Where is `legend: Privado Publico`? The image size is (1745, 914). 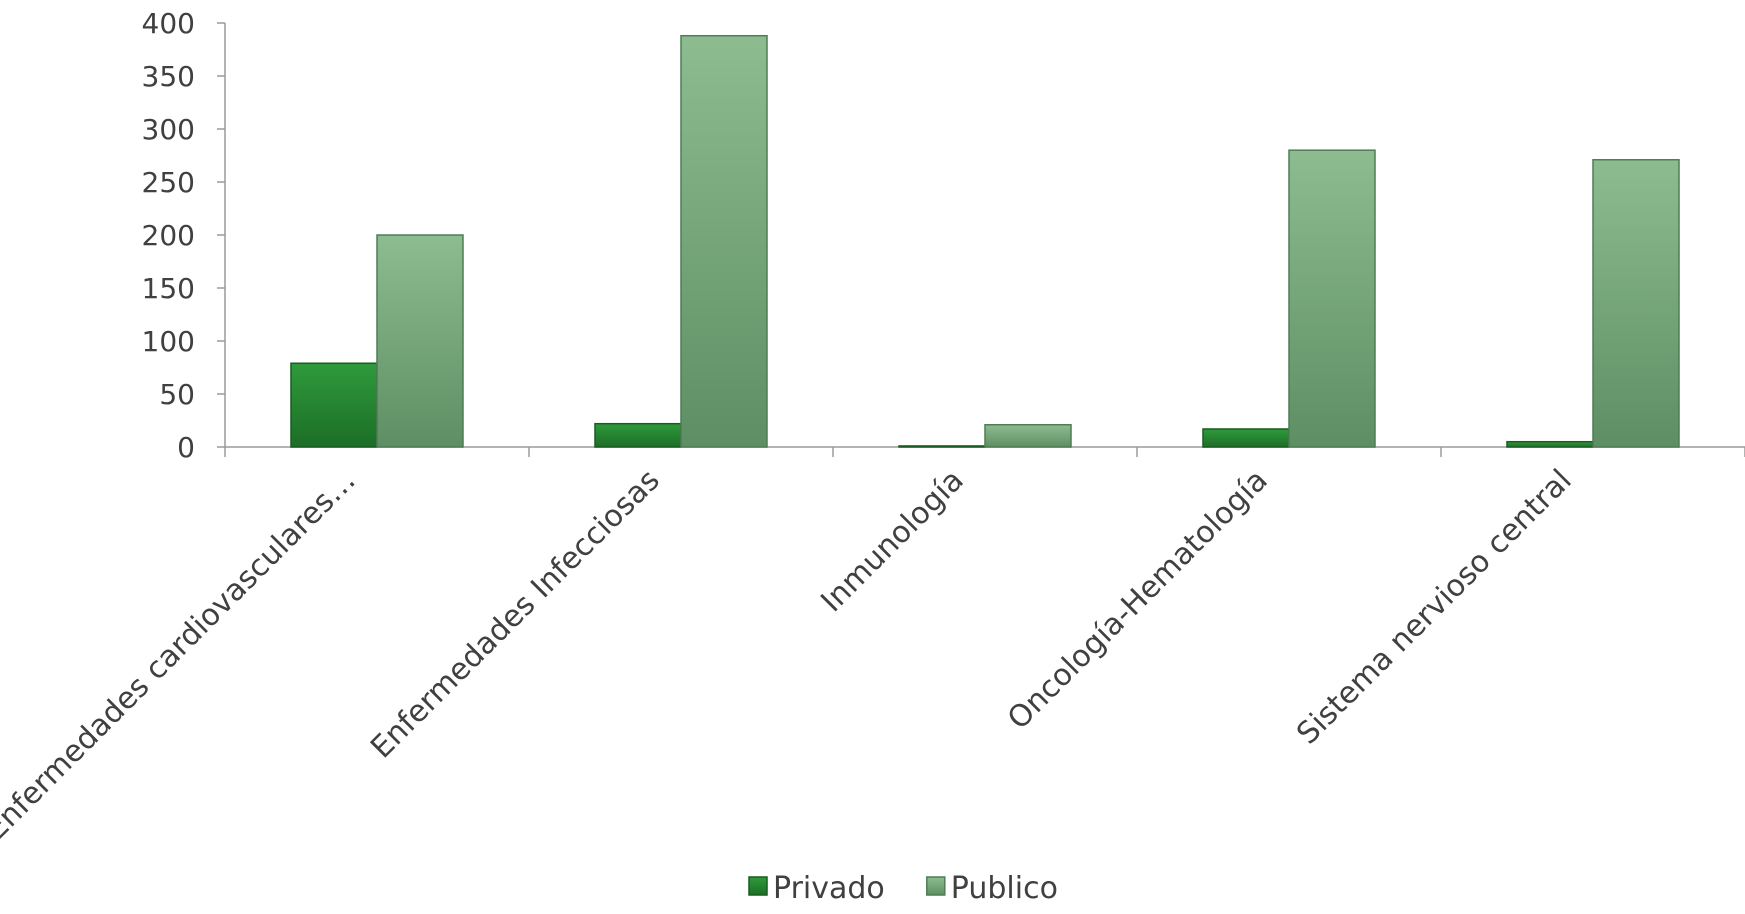
legend: Privado Publico is located at coordinates (903, 888).